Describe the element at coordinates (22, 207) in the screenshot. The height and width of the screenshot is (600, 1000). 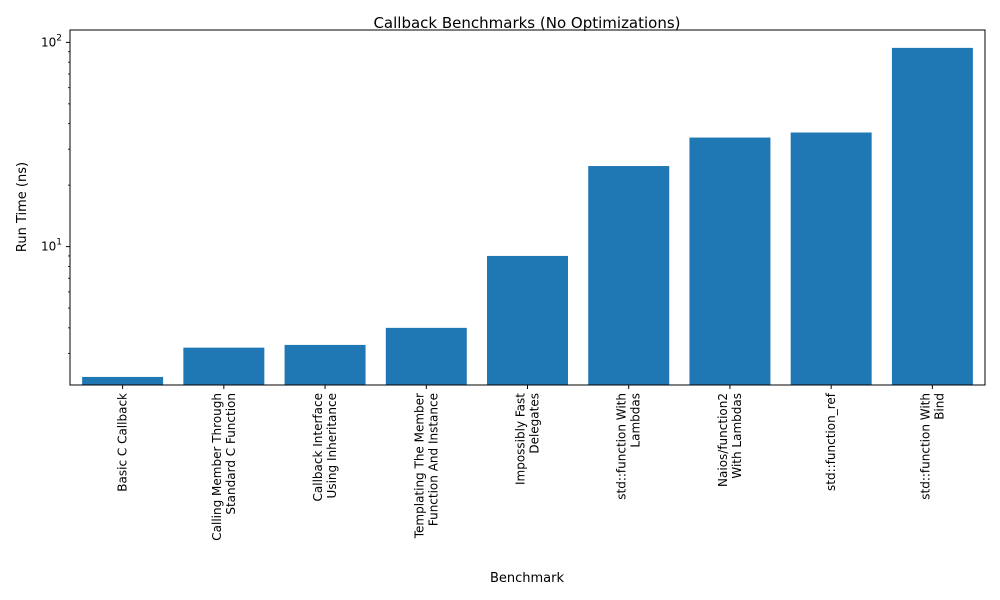
I see `y-axis-label: Run Time (ns)` at that location.